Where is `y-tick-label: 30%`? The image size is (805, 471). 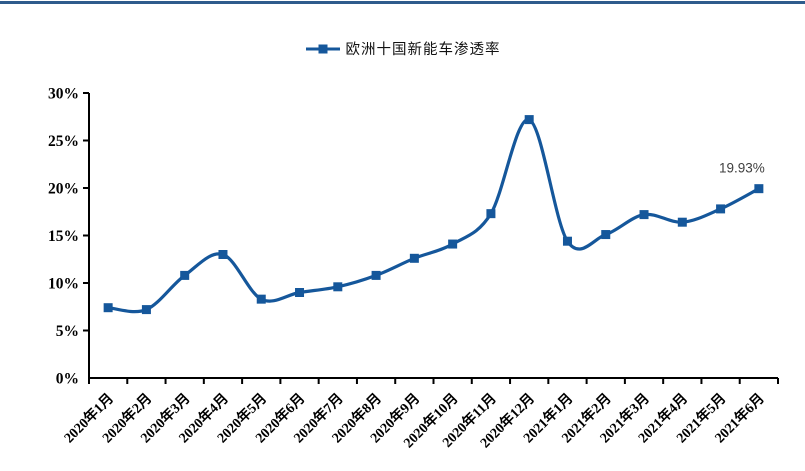 y-tick-label: 30% is located at coordinates (63, 94).